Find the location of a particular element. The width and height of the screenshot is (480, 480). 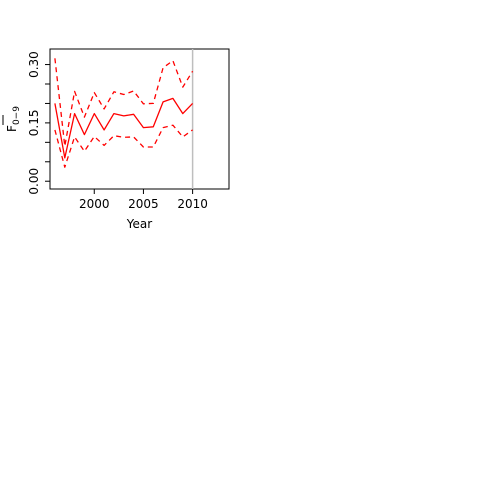

x-axis-title: Year is located at coordinates (139, 224).